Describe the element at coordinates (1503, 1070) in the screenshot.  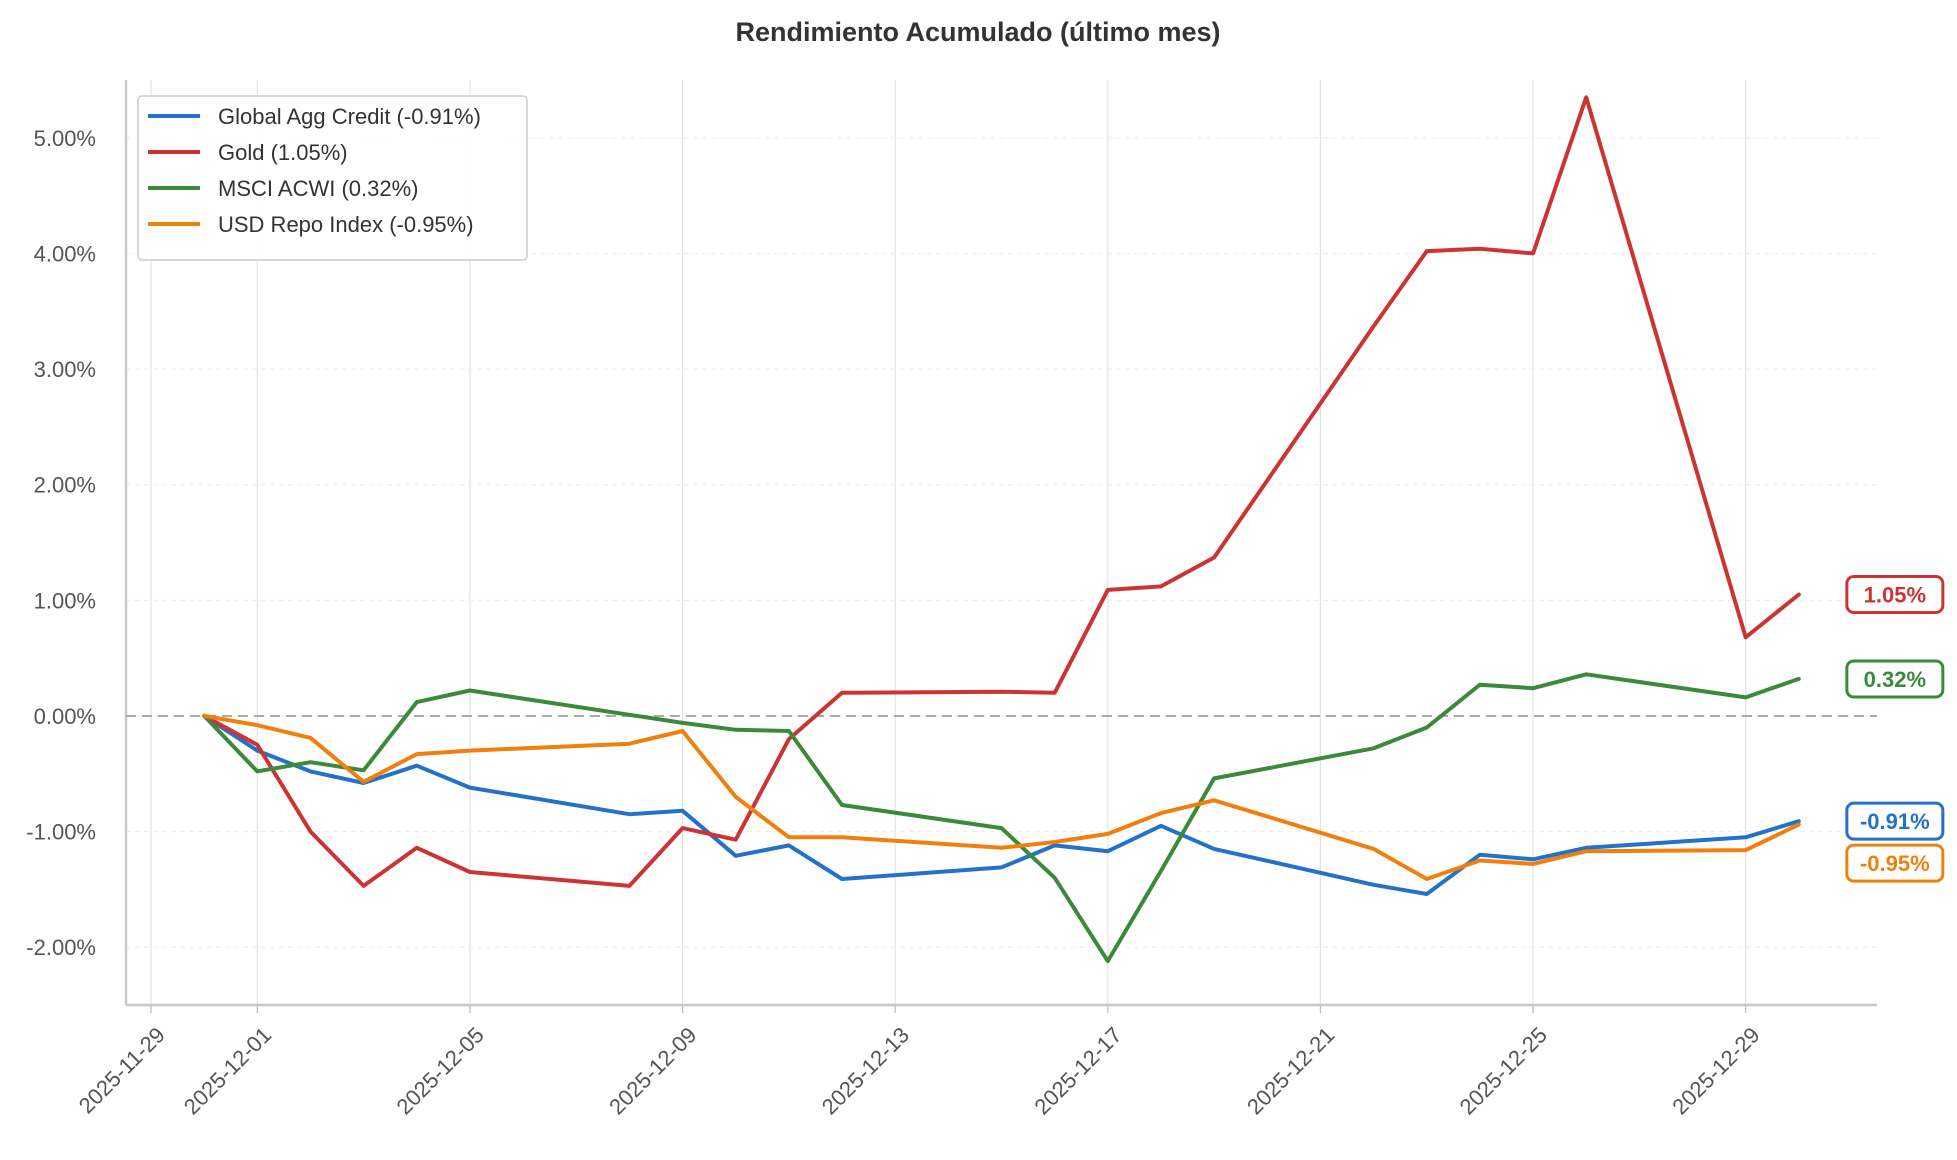
I see `x-tick-label: 2025-12-25` at that location.